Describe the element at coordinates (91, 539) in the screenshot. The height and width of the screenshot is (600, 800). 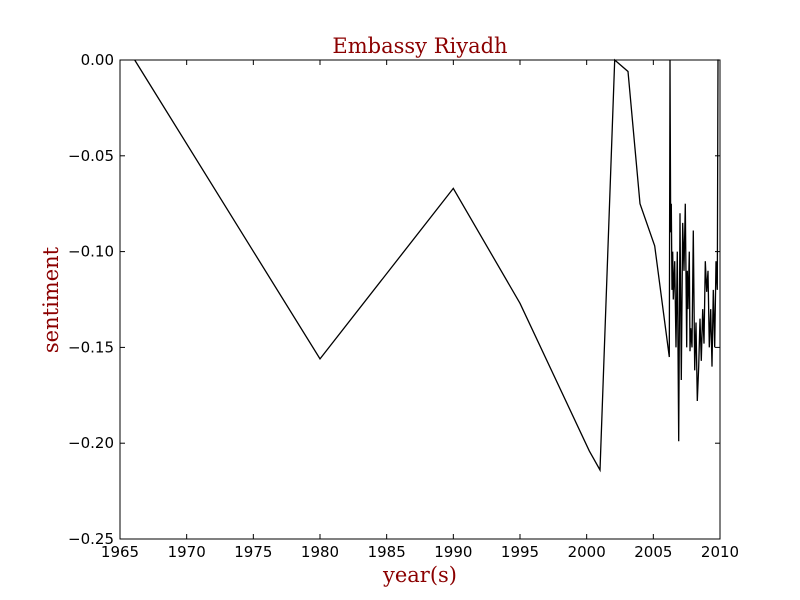
I see `y-tick-label: −0.25` at that location.